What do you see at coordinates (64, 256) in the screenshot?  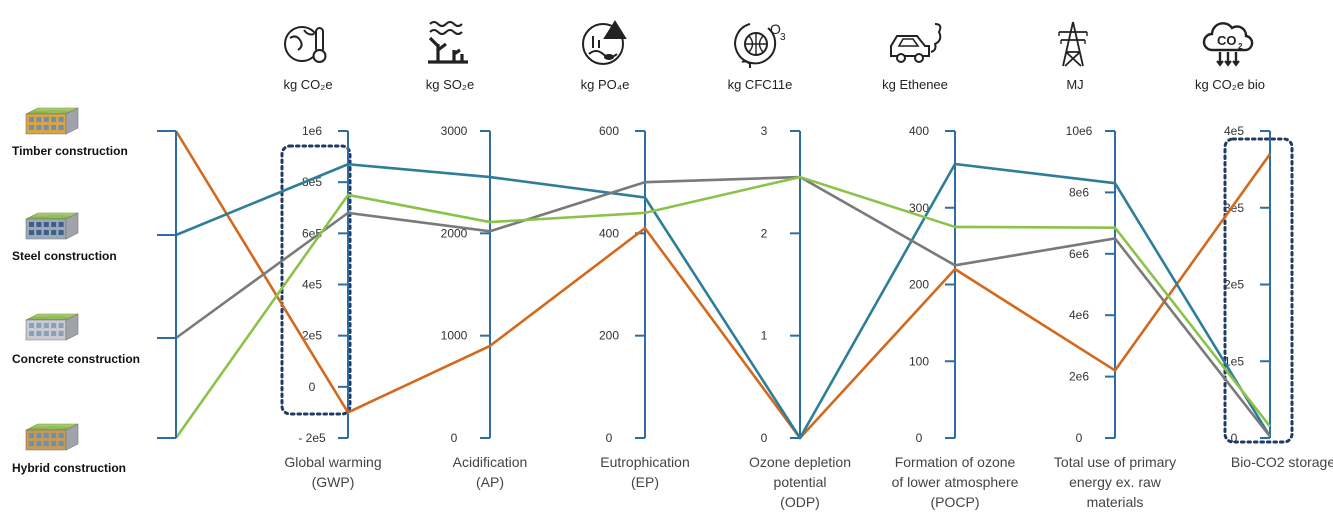 I see `category-label: Steel construction` at bounding box center [64, 256].